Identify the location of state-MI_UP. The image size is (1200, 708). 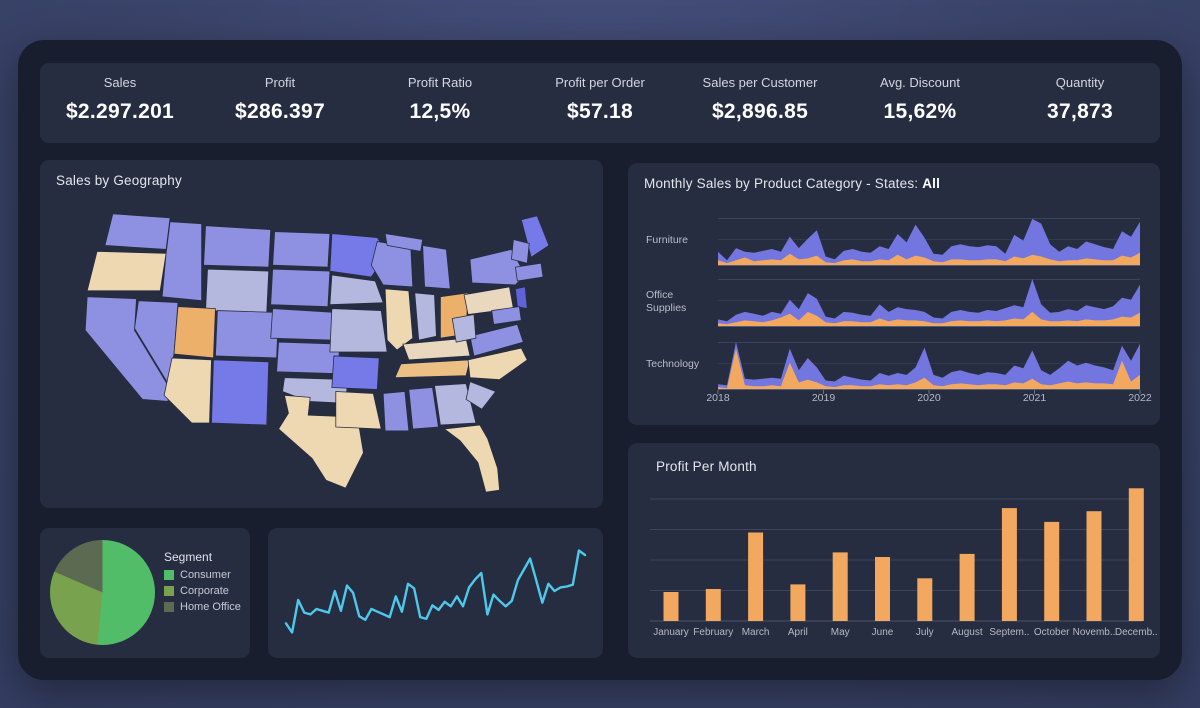
(404, 242).